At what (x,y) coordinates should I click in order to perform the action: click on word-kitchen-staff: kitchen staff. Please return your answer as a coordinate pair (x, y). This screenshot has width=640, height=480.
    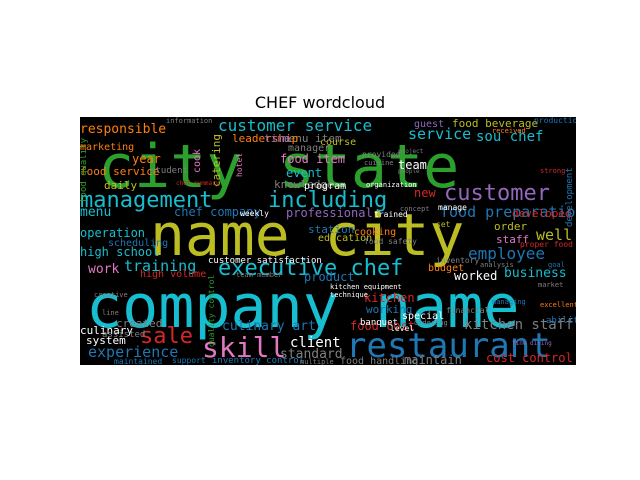
    Looking at the image, I should click on (519, 325).